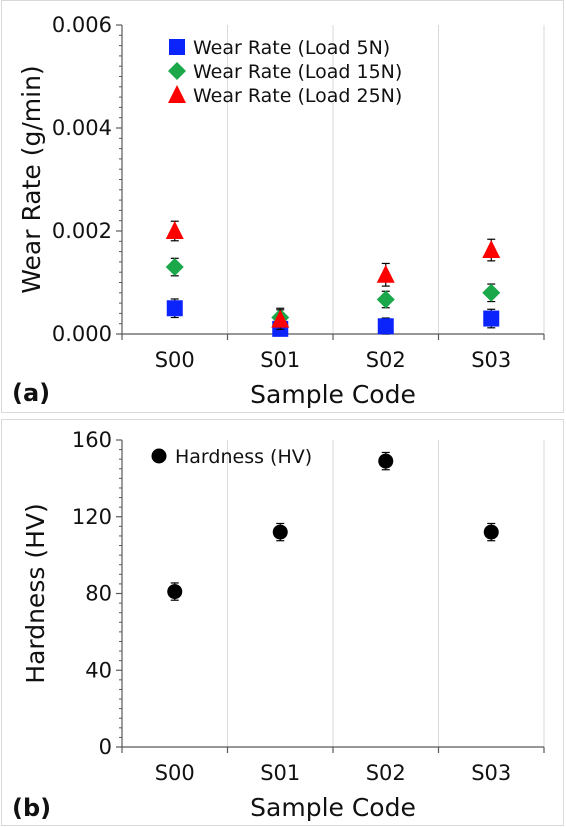  Describe the element at coordinates (297, 96) in the screenshot. I see `legend-label: Wear Rate (Load 25N)` at that location.